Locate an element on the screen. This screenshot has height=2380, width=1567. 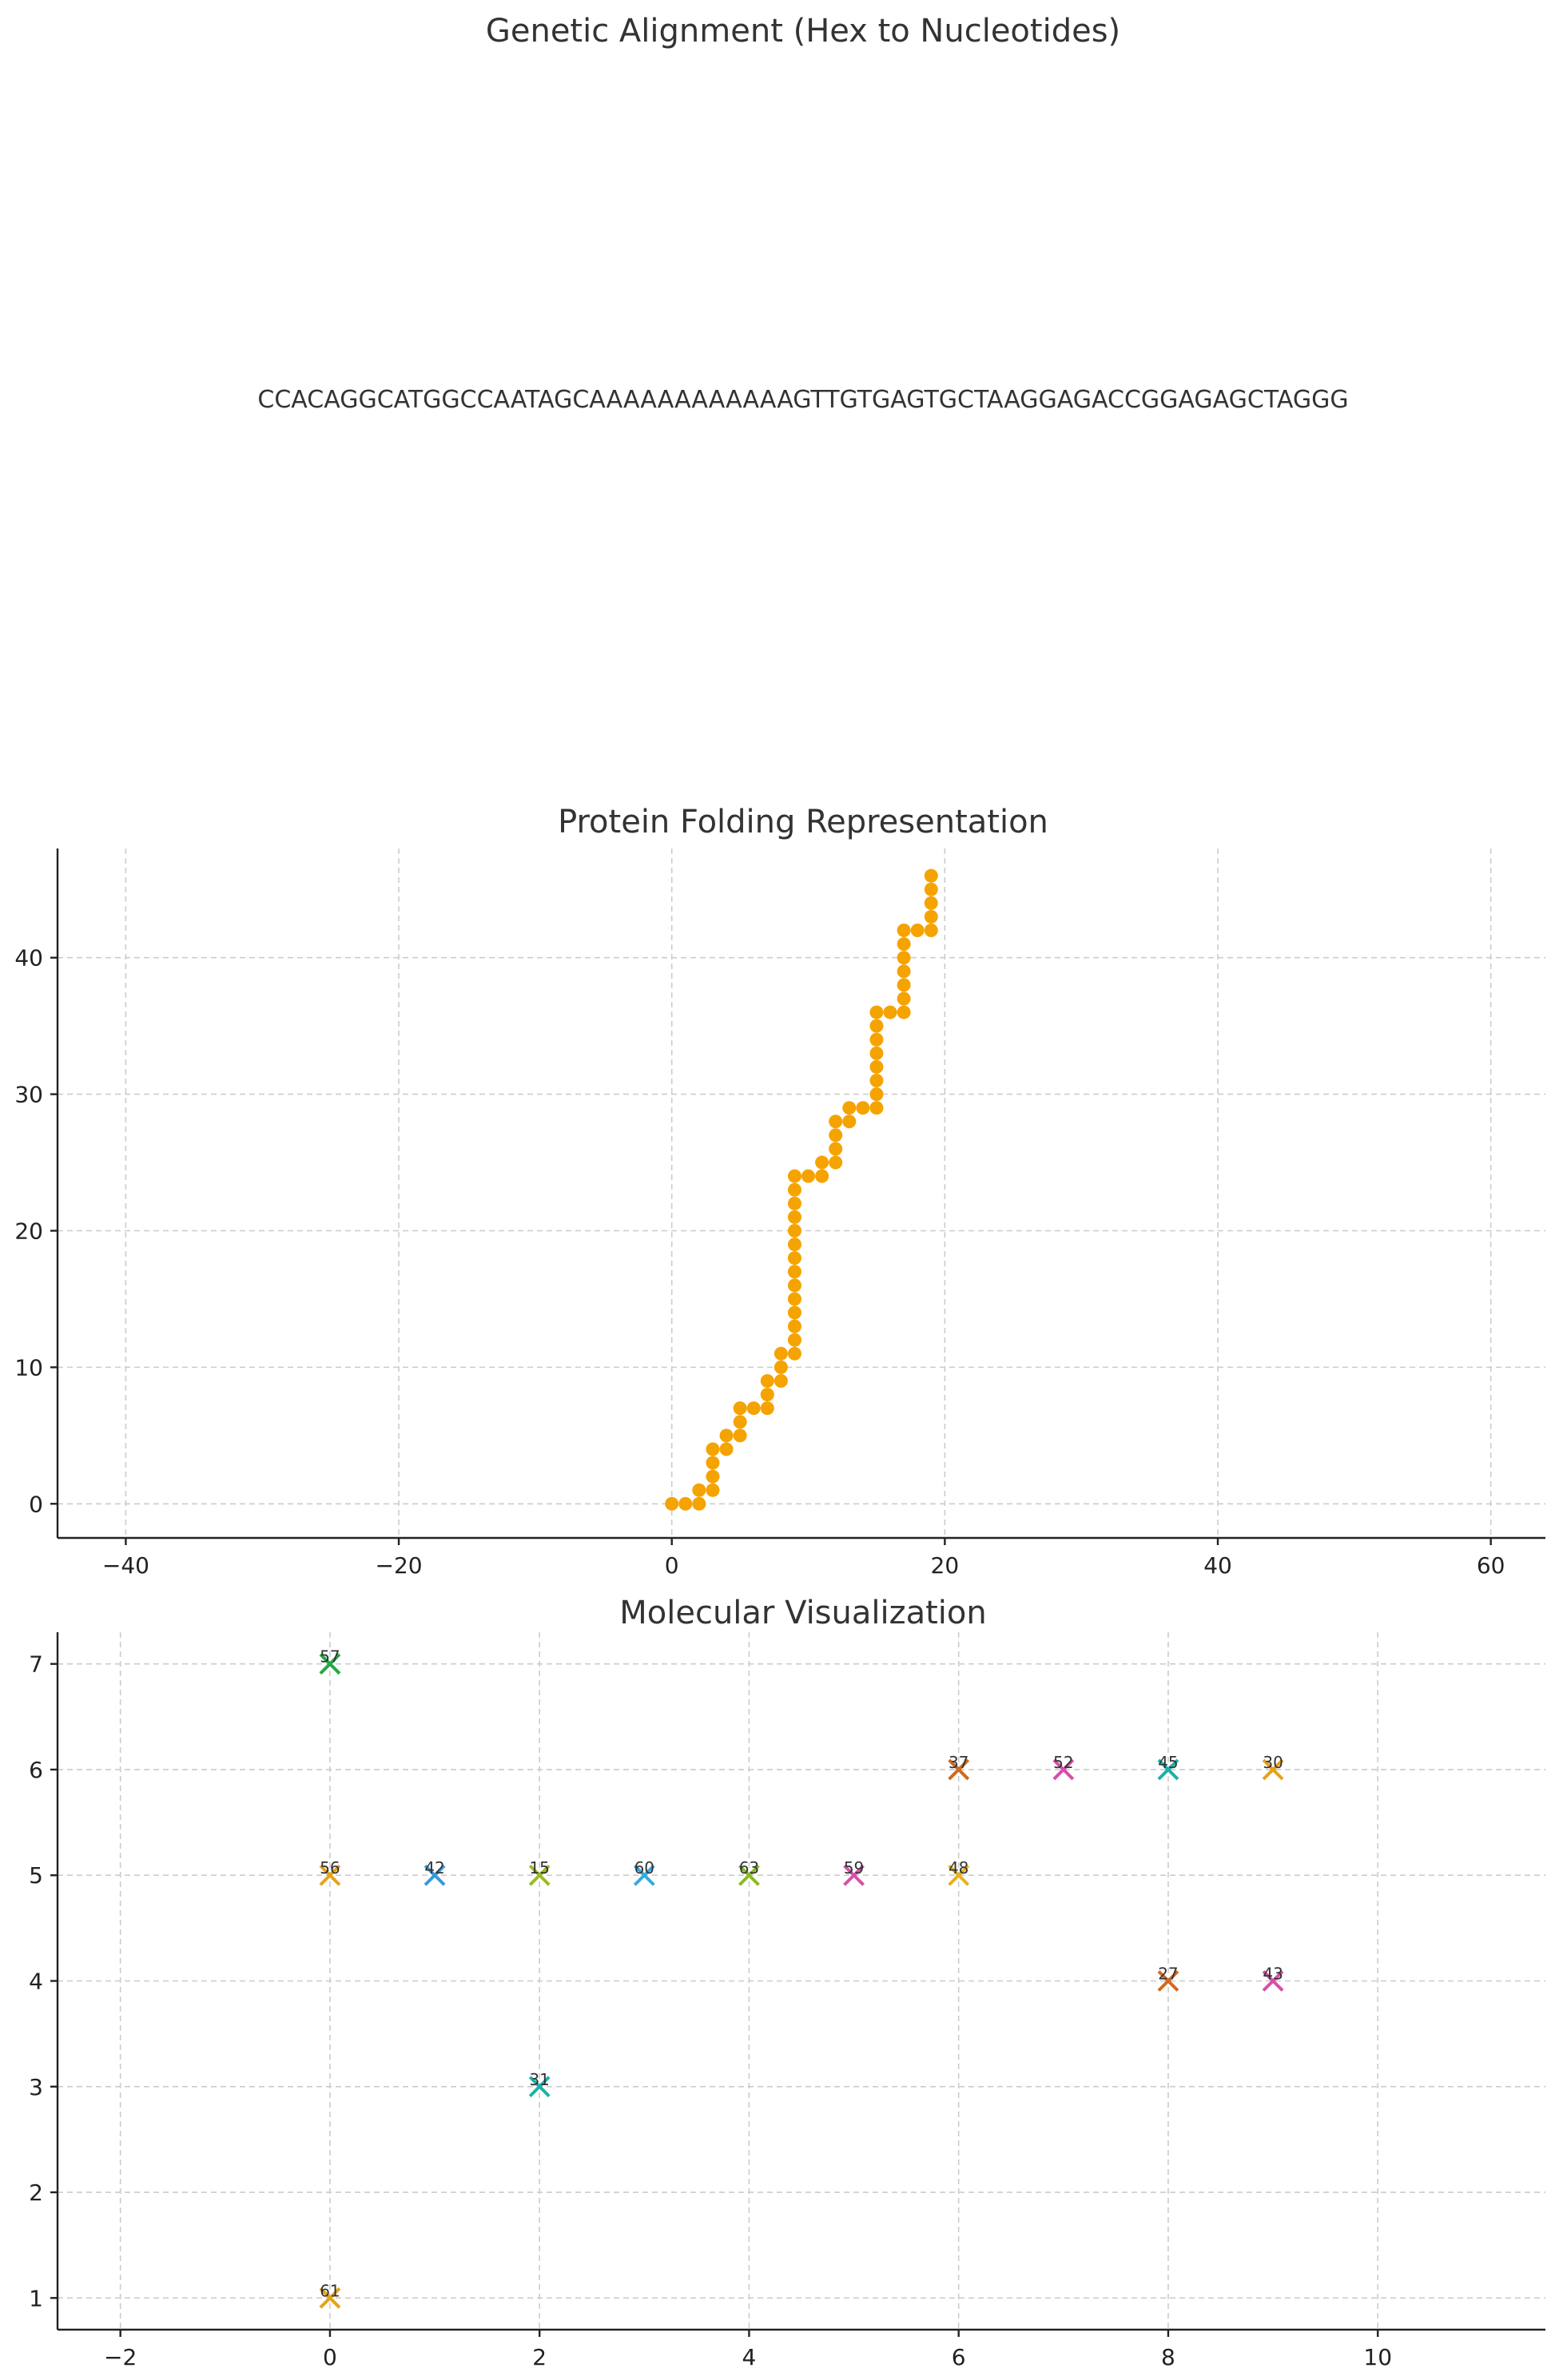
y-tick-label: 20 is located at coordinates (28, 1231).